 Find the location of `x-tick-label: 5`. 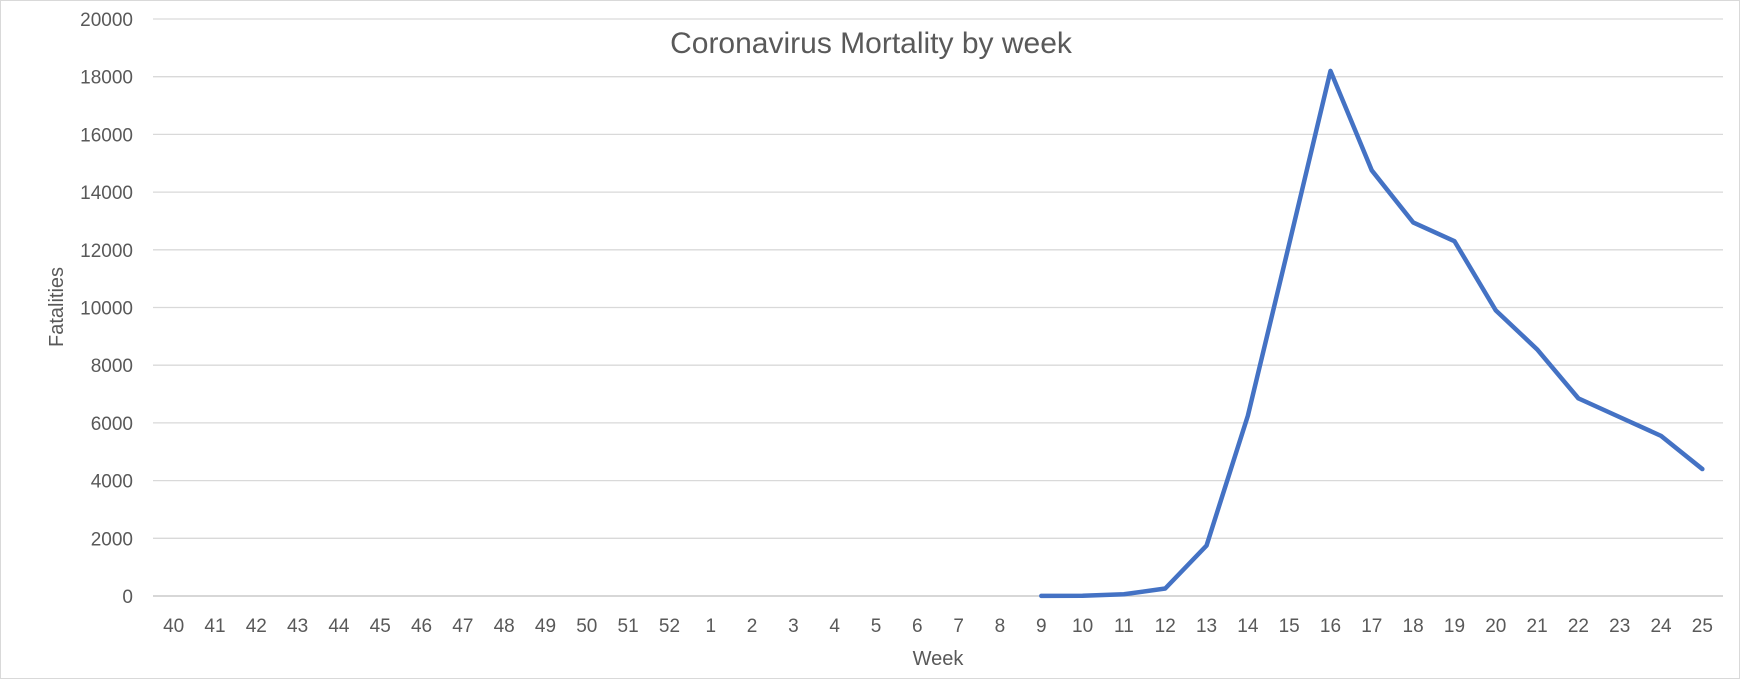

x-tick-label: 5 is located at coordinates (876, 626).